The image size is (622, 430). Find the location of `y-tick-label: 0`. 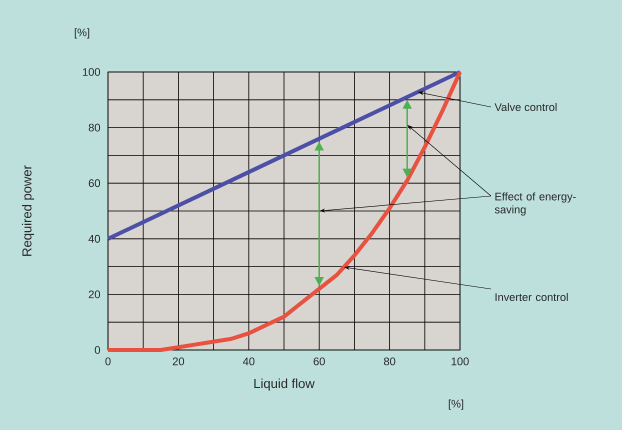

y-tick-label: 0 is located at coordinates (97, 350).